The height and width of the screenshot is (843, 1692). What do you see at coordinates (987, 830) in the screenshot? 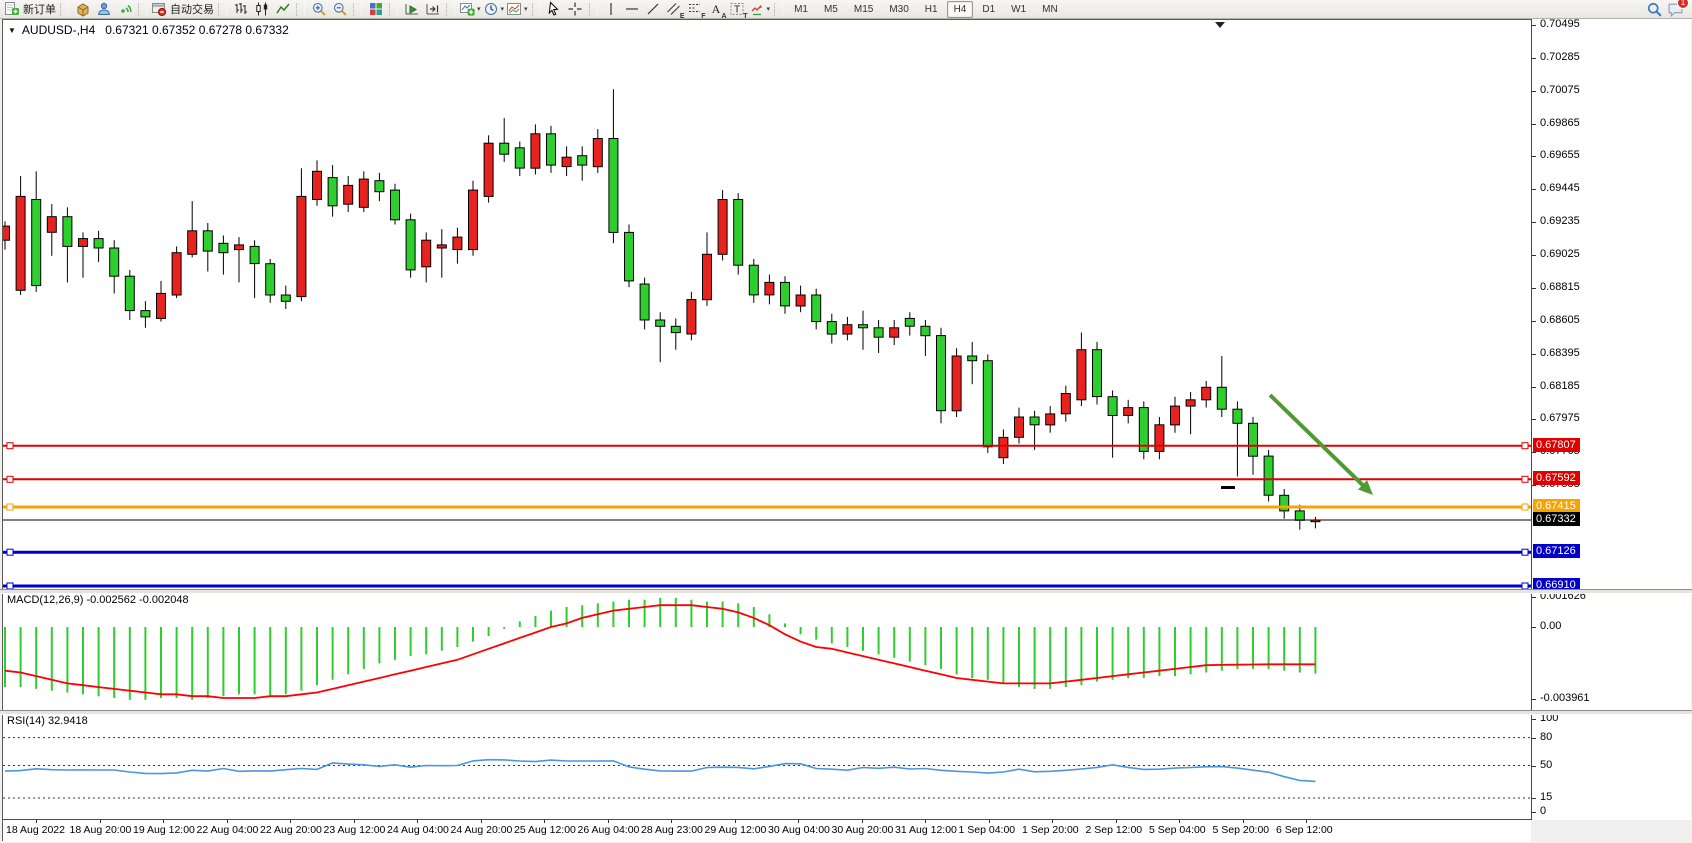
I see `time-label: 1 Sep 04:00` at bounding box center [987, 830].